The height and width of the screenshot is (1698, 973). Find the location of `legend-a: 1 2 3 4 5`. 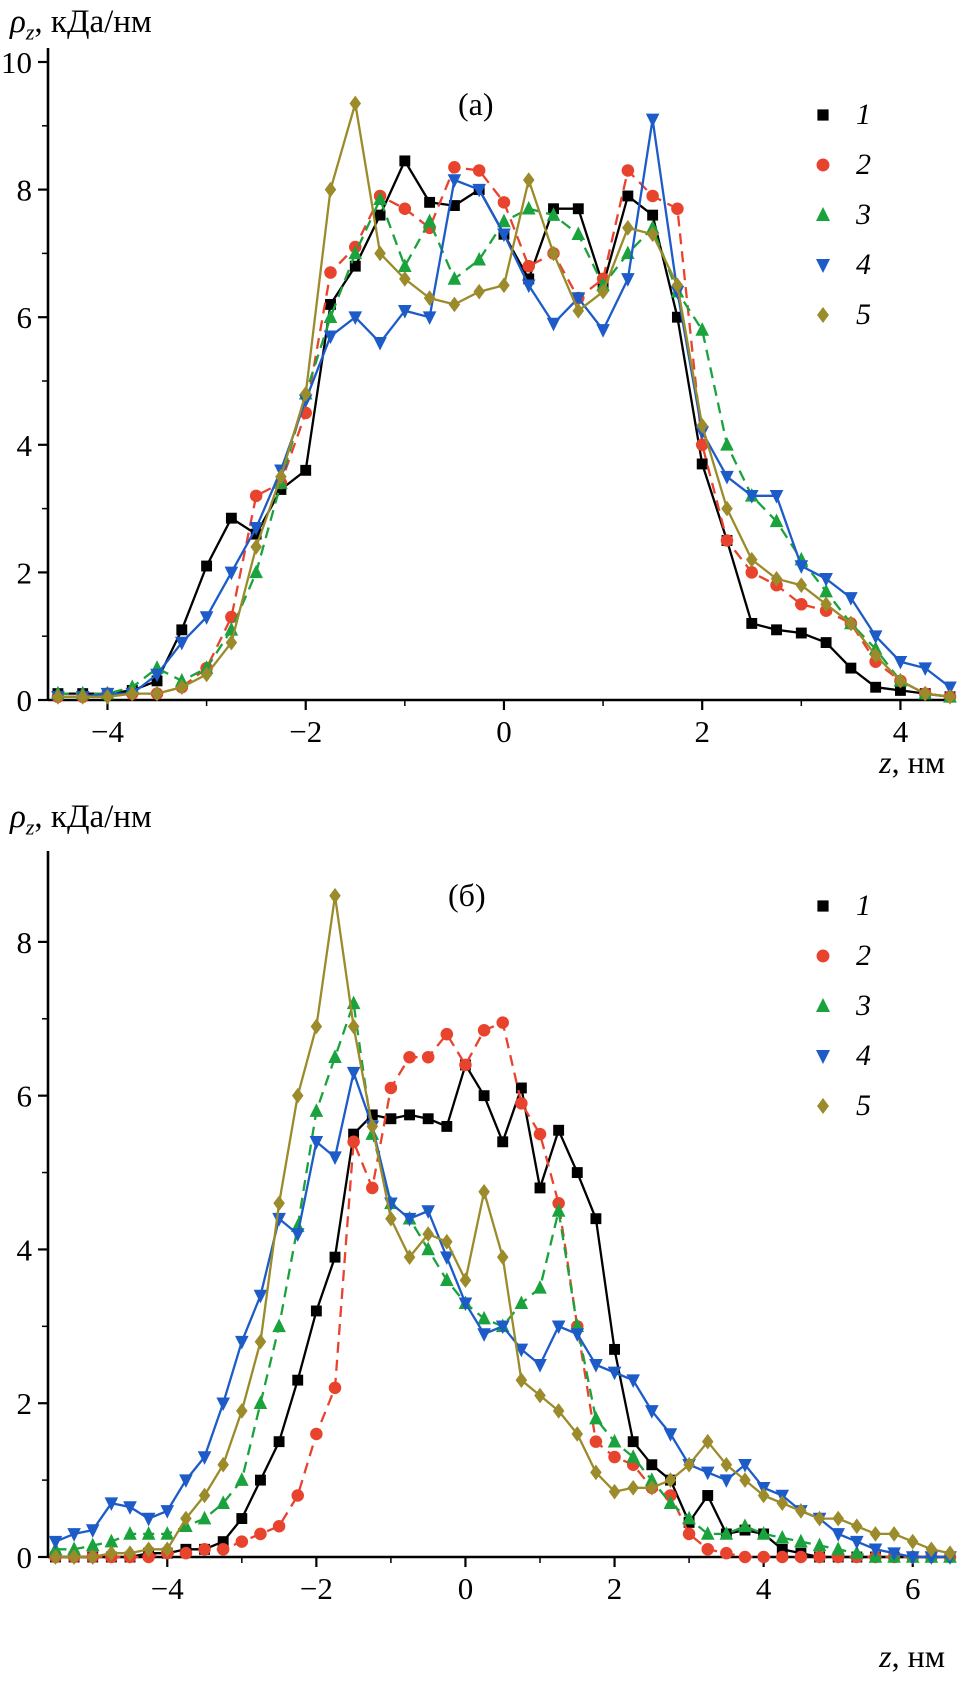

legend-a: 1 2 3 4 5 is located at coordinates (841, 215).